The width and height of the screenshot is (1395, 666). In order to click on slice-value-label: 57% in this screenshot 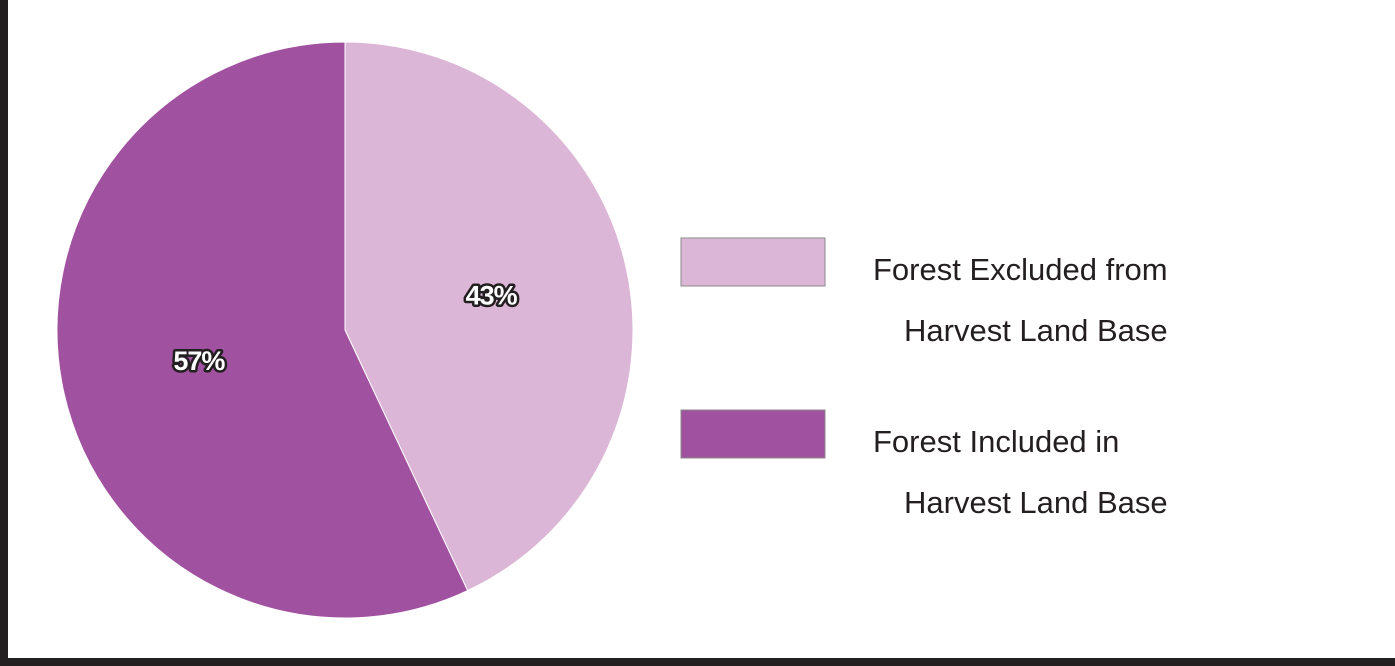, I will do `click(199, 361)`.